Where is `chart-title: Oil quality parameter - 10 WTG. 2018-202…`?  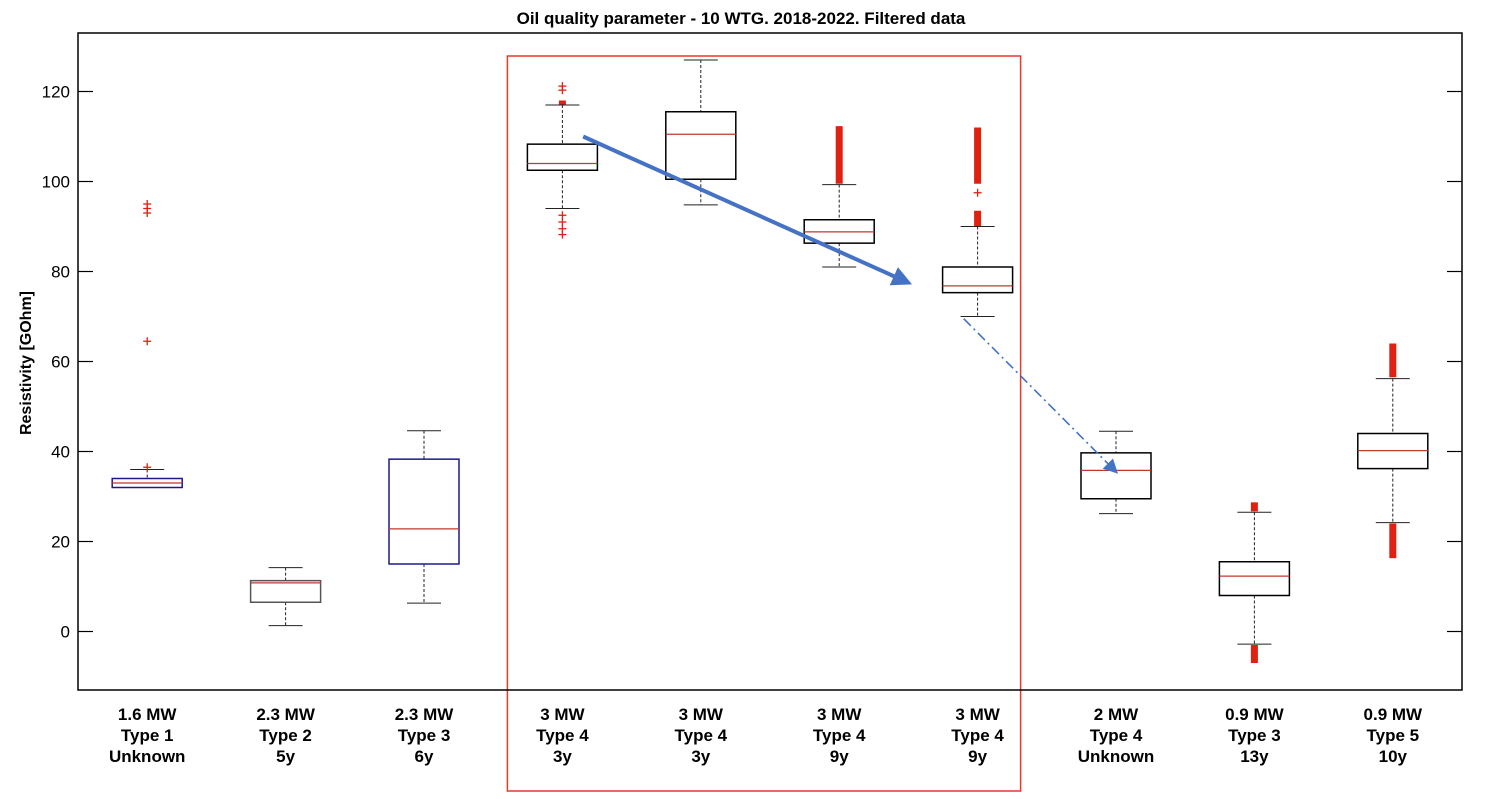
chart-title: Oil quality parameter - 10 WTG. 2018-202… is located at coordinates (741, 18).